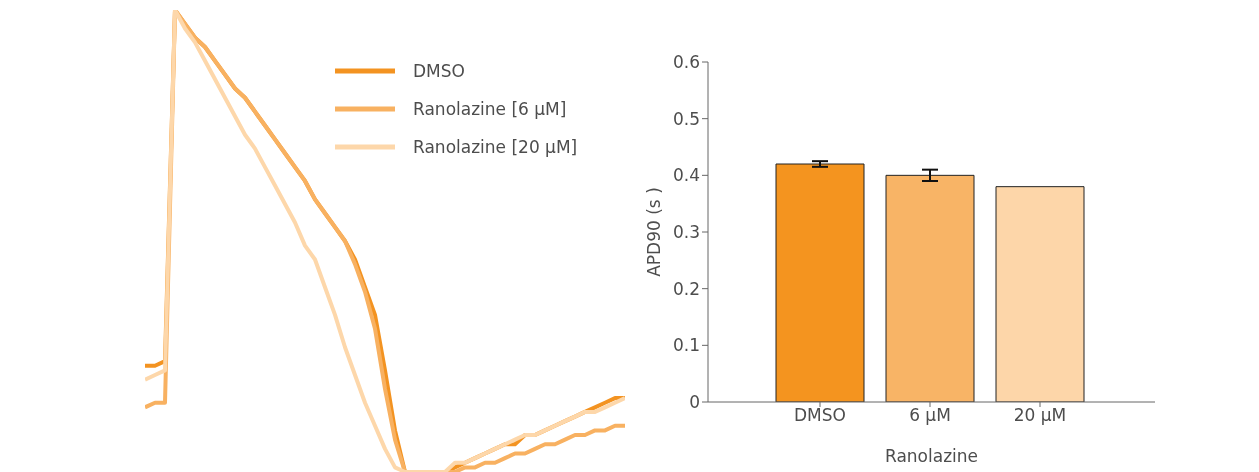  Describe the element at coordinates (1040, 415) in the screenshot. I see `x-tick-label: 20 μM` at that location.